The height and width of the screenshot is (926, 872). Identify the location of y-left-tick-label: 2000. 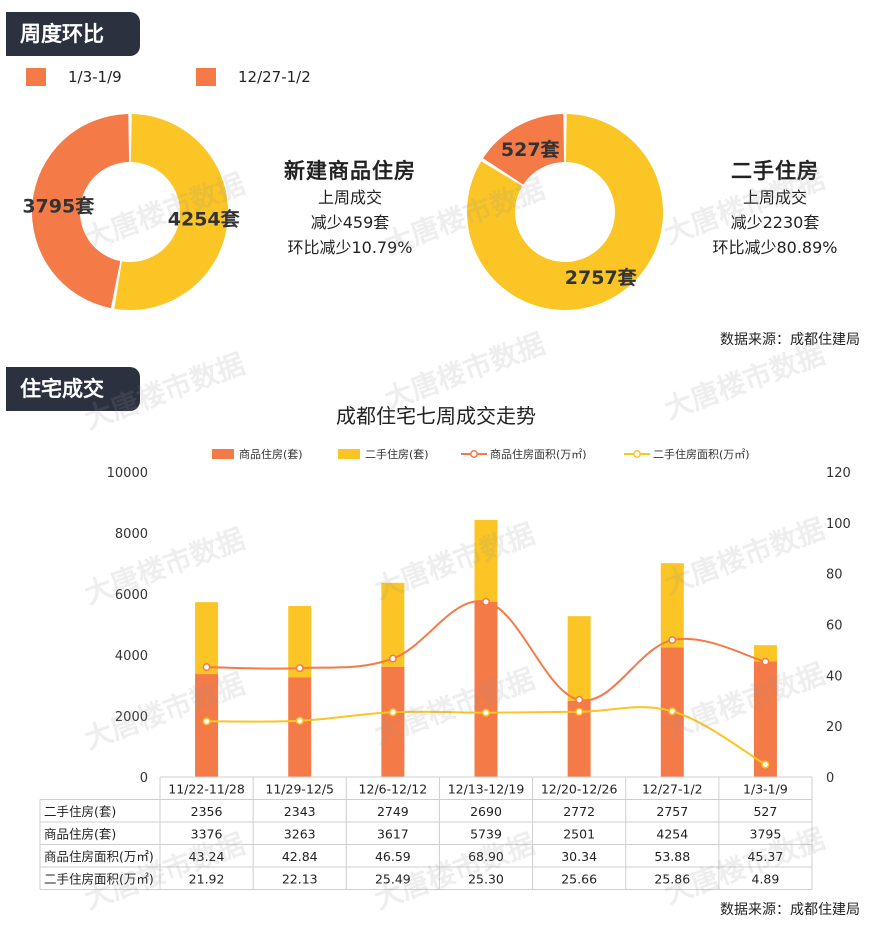
(131, 717).